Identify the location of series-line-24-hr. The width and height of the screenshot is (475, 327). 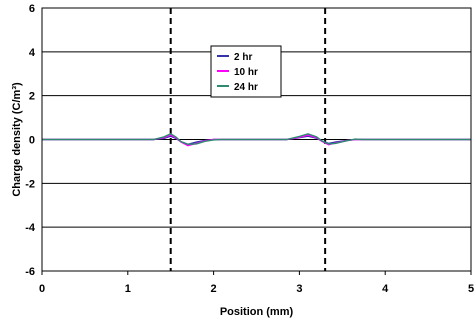
(256, 139).